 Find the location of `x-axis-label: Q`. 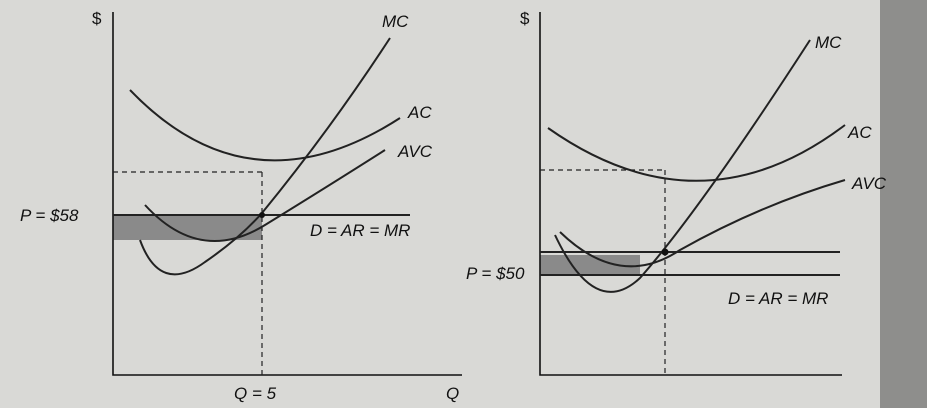

x-axis-label: Q is located at coordinates (452, 393).